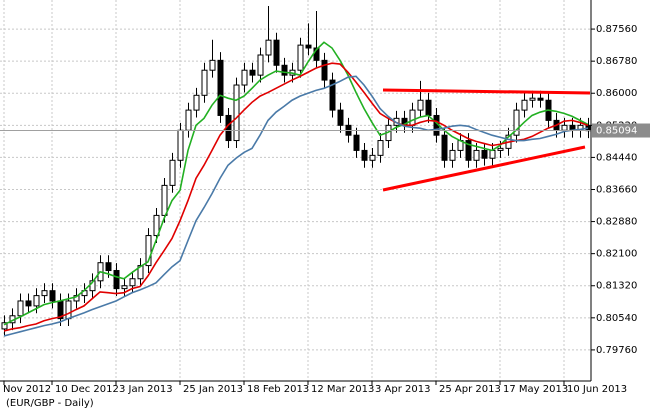 The width and height of the screenshot is (651, 415). I want to click on x-tick-label: 25 Jan 2013, so click(213, 389).